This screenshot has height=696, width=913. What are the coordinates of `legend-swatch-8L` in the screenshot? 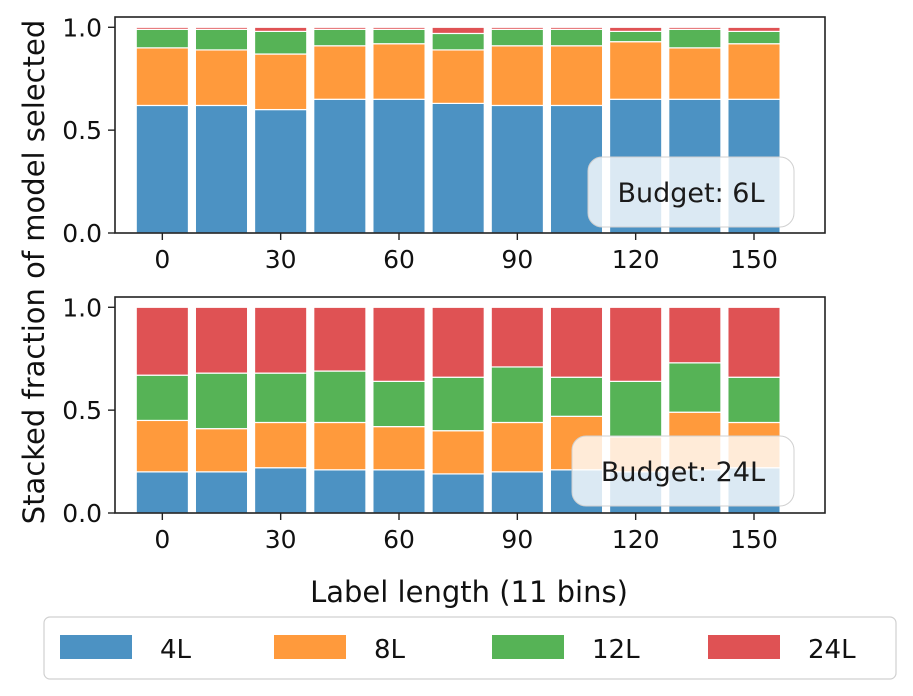 It's located at (310, 647).